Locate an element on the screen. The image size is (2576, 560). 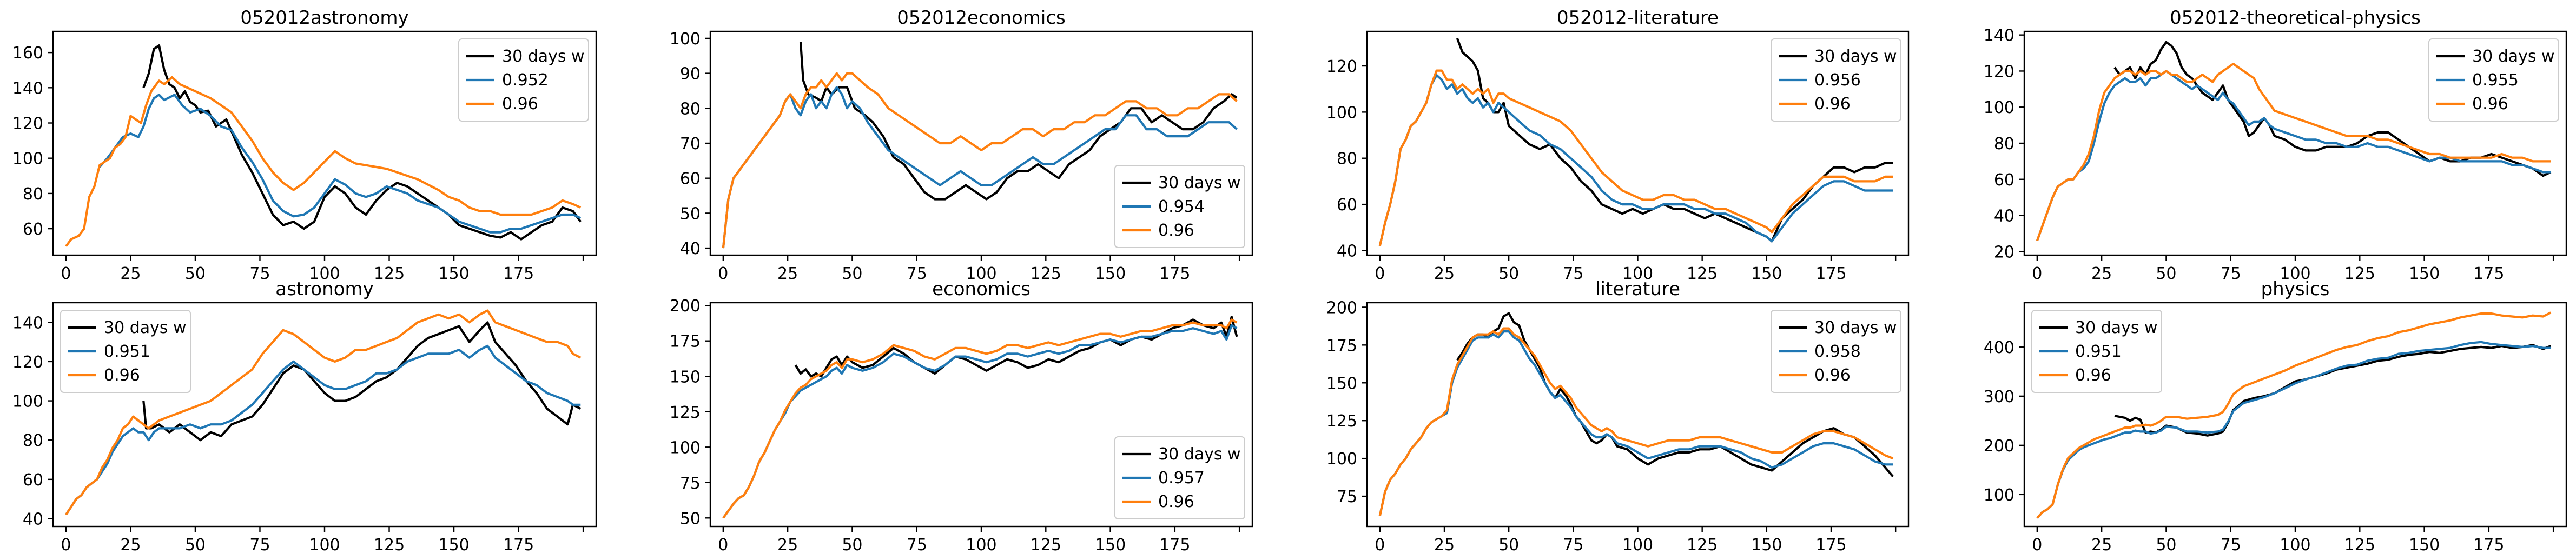
legend-label: 0.956 is located at coordinates (1837, 81).